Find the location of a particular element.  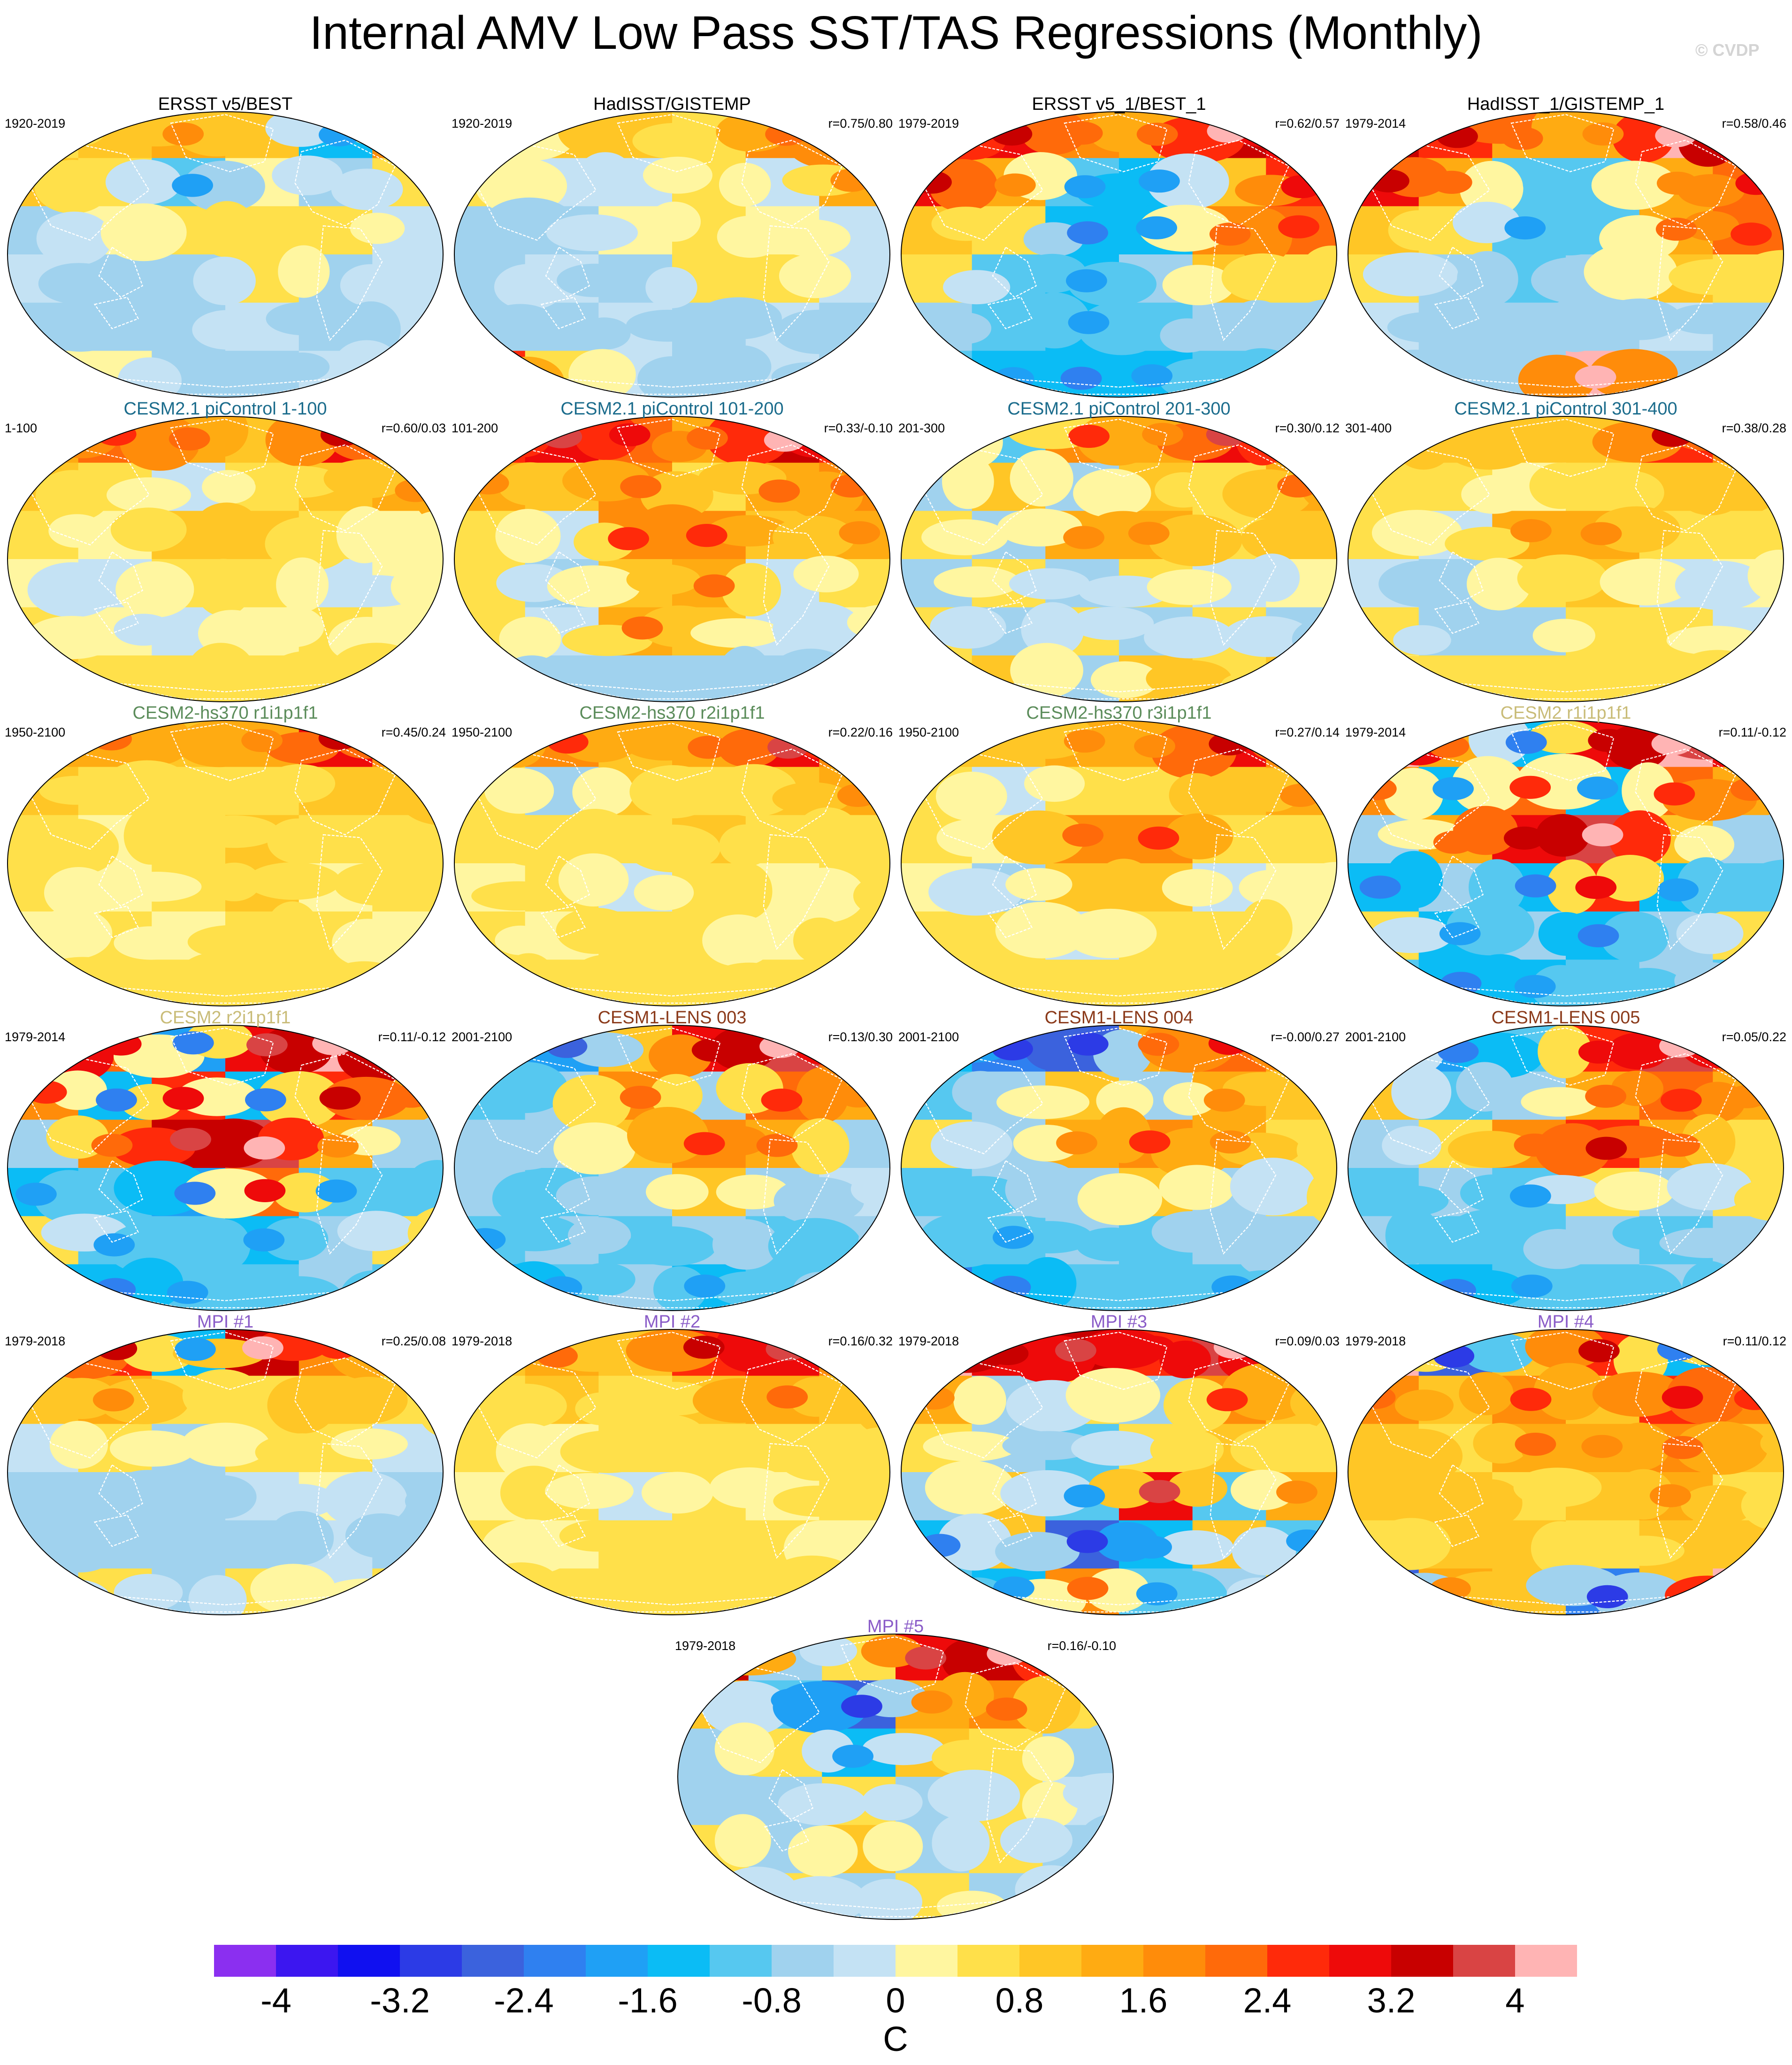

map-panel: CESM2.1 piControl 1-100 1-100 r=0.60/0.03 is located at coordinates (225, 551).